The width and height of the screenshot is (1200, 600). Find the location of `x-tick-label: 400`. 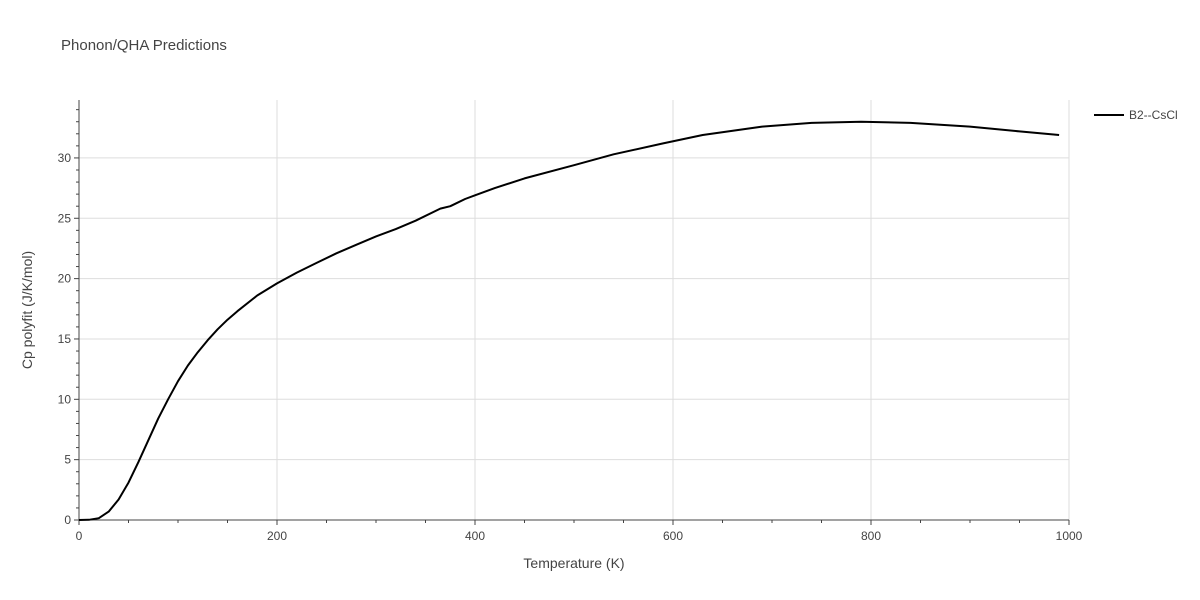

x-tick-label: 400 is located at coordinates (475, 536).